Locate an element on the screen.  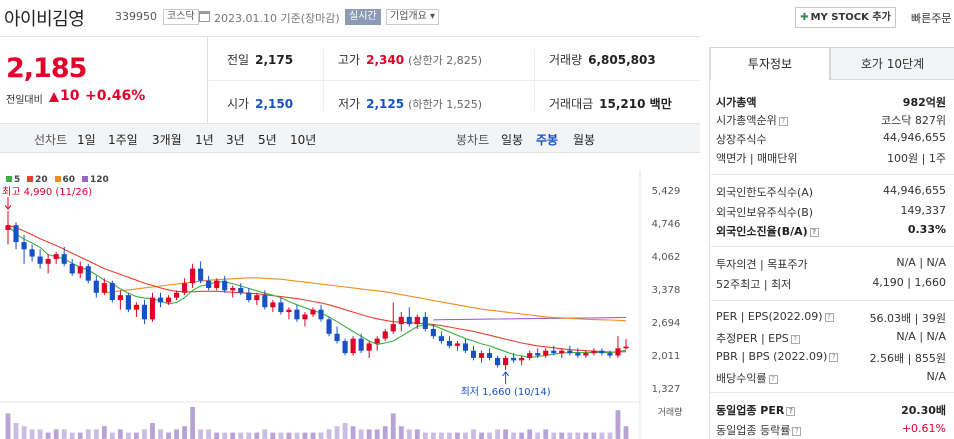
period-1y: 1년 is located at coordinates (204, 140).